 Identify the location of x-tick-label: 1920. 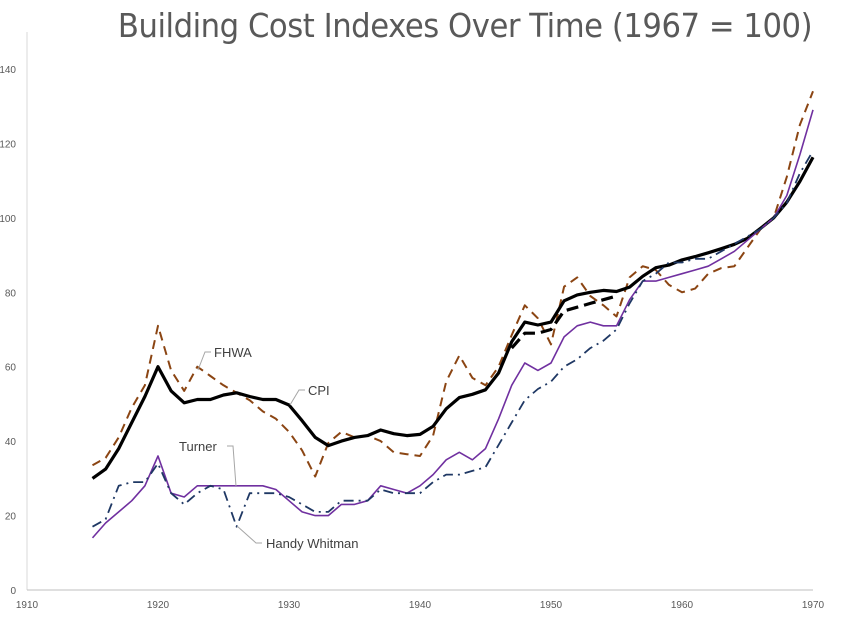
(158, 605).